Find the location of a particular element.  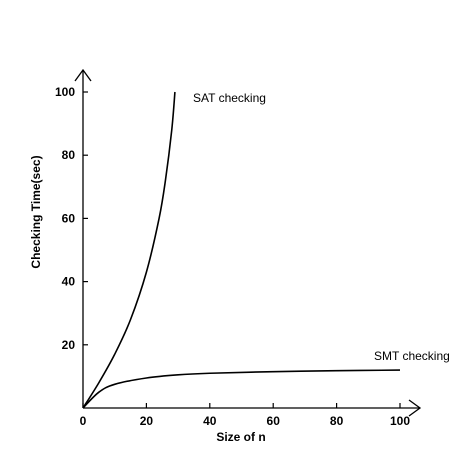

y-tick-label: 60 is located at coordinates (69, 218).